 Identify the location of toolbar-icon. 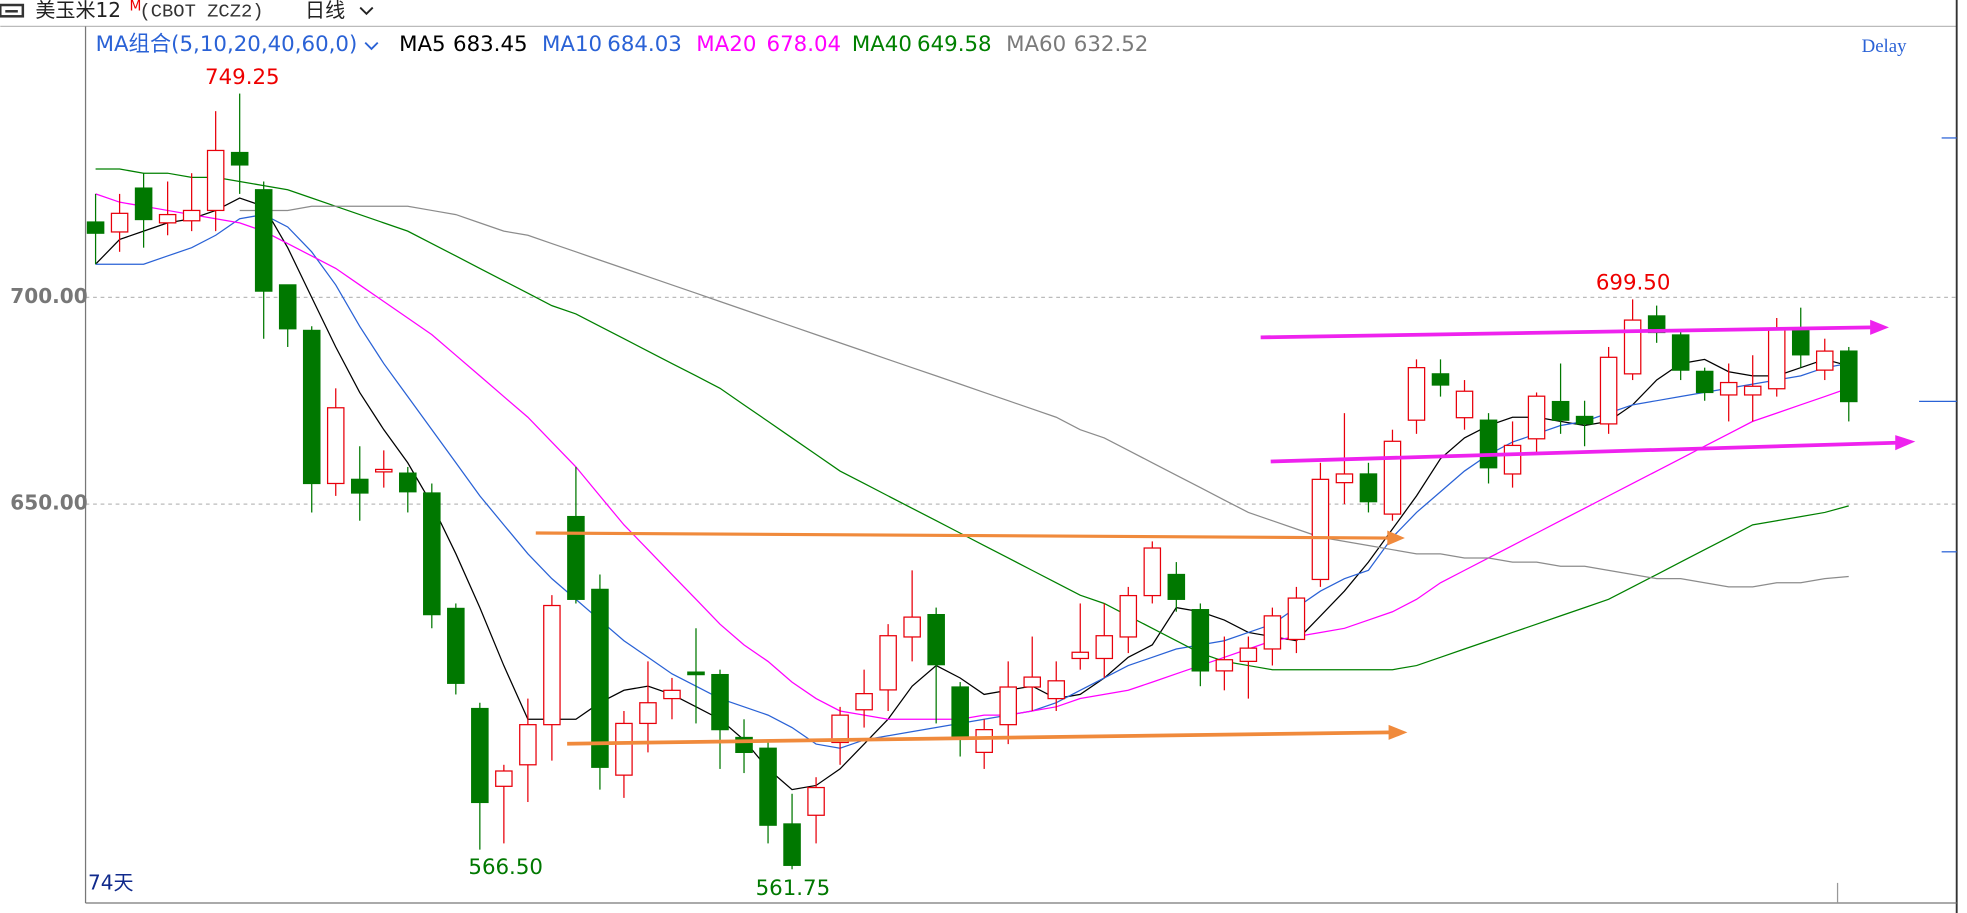
(12, 10).